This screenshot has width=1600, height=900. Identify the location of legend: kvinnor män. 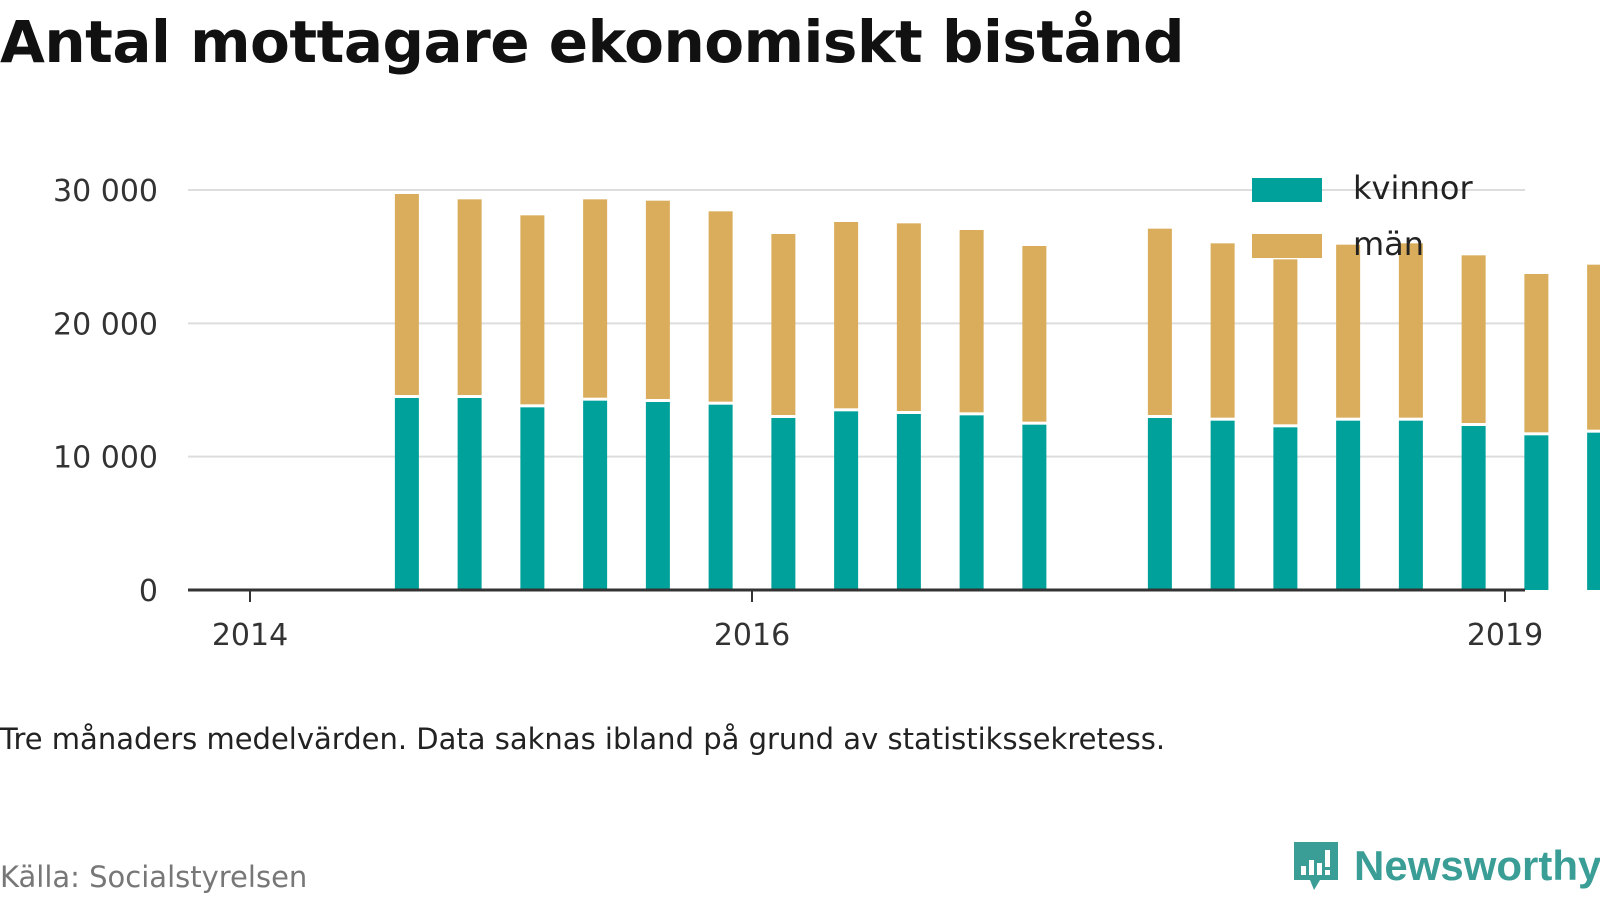
(1363, 216).